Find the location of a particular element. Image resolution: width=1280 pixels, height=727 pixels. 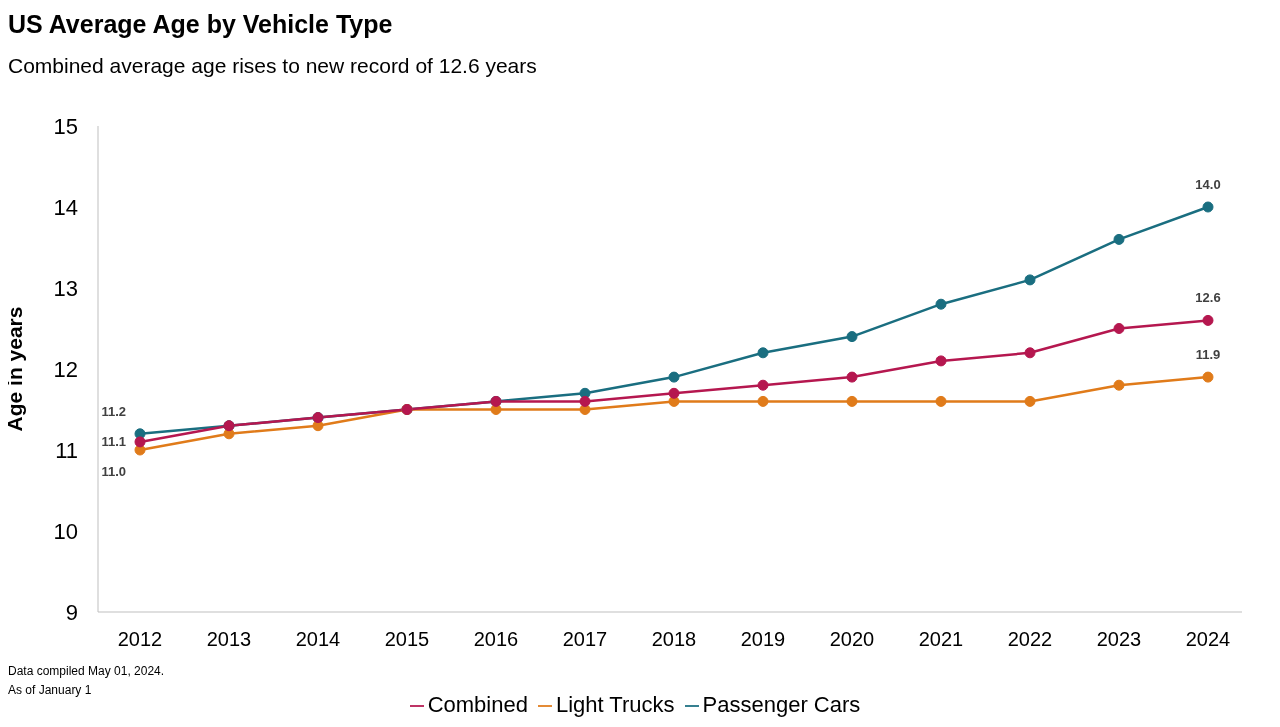

legend-label: Passenger Cars is located at coordinates (781, 704).